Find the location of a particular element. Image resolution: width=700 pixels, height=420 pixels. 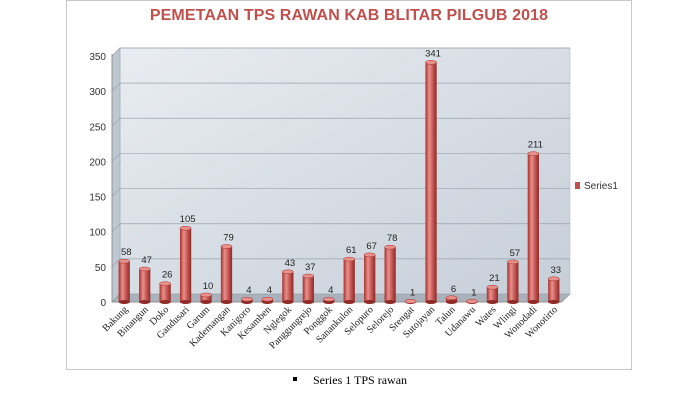

data-label: 211 is located at coordinates (535, 145).